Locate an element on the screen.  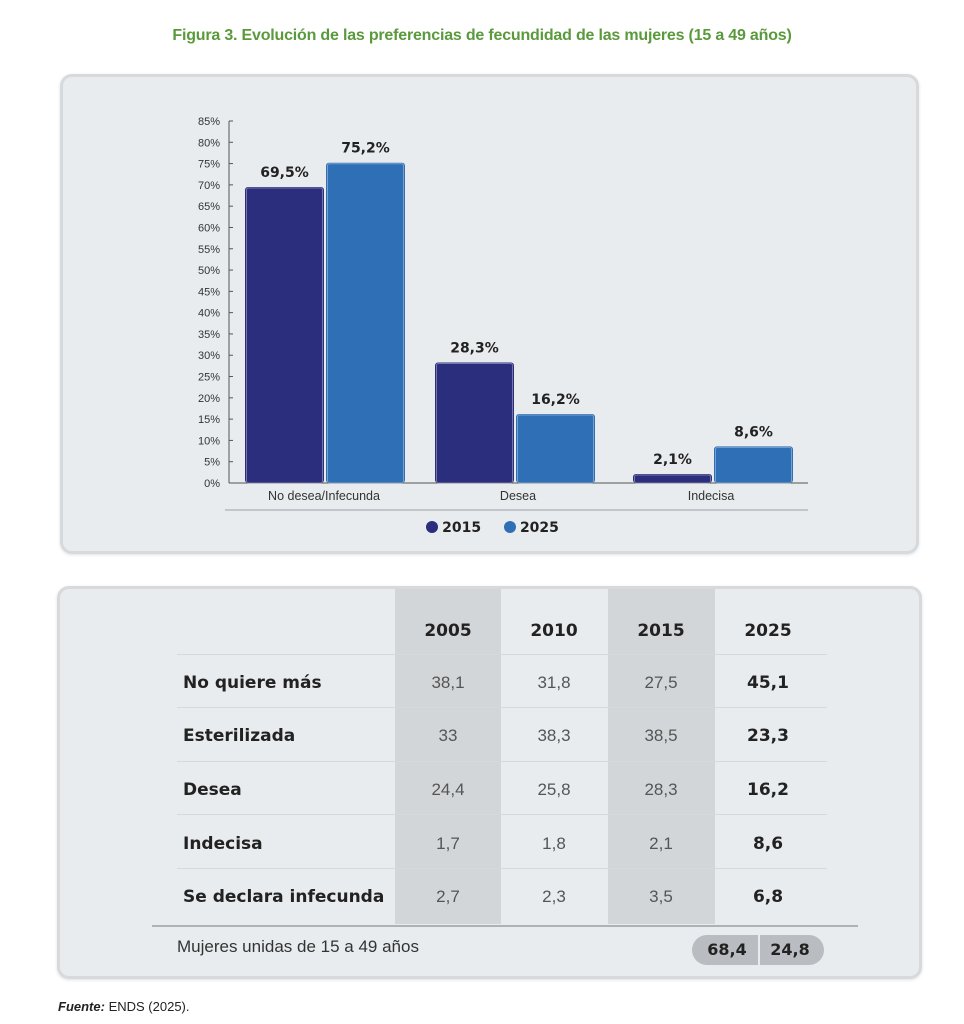
y-tick-label: 40% is located at coordinates (209, 314).